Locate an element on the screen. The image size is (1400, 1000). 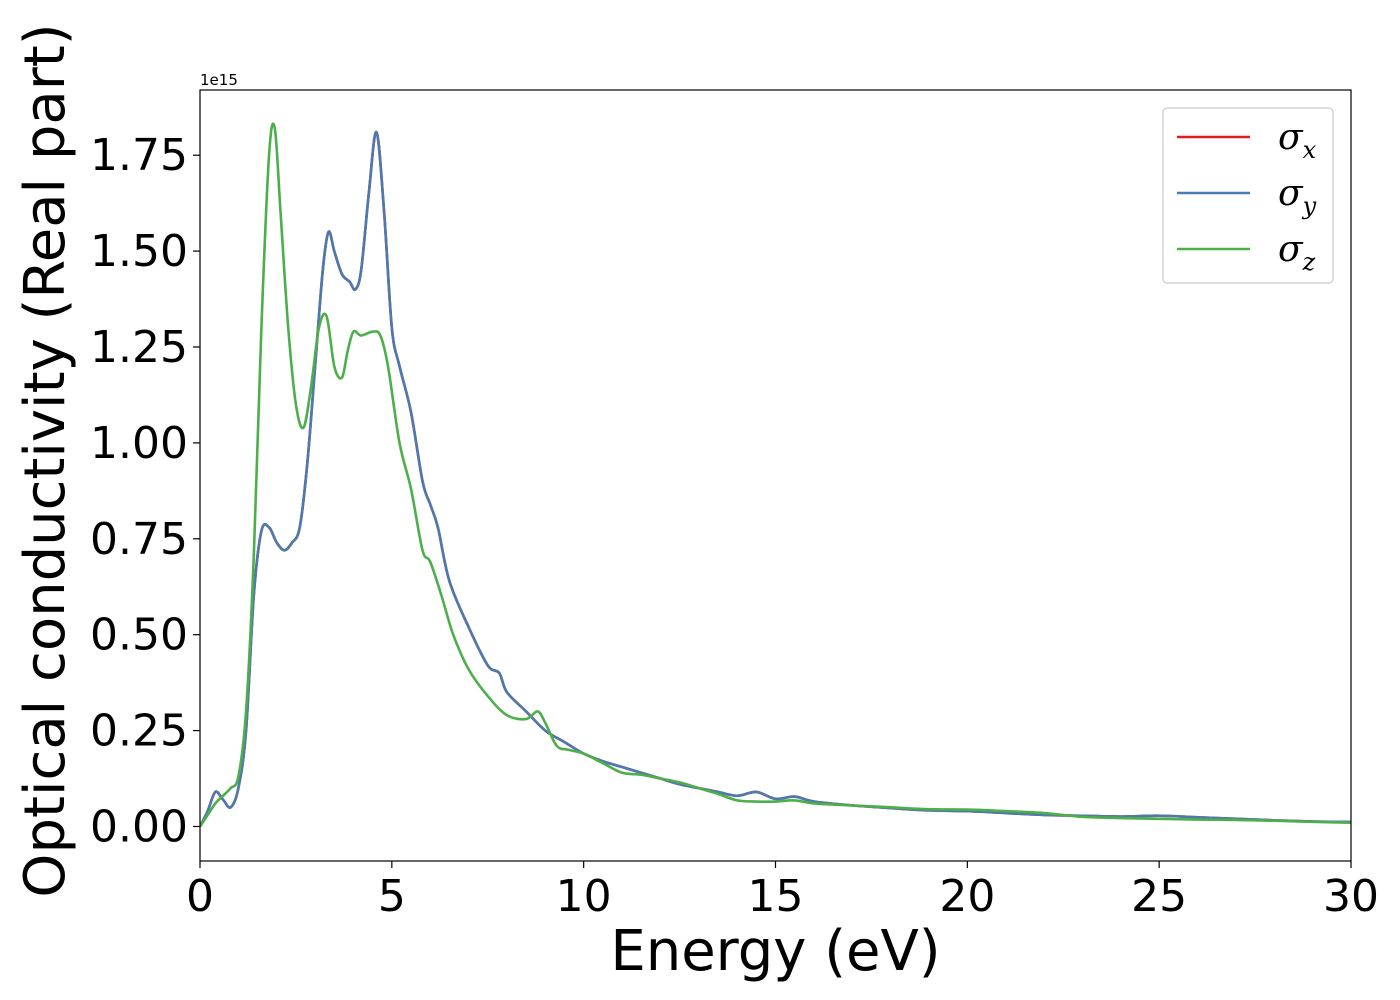
legend: σx σy σz is located at coordinates (1248, 195).